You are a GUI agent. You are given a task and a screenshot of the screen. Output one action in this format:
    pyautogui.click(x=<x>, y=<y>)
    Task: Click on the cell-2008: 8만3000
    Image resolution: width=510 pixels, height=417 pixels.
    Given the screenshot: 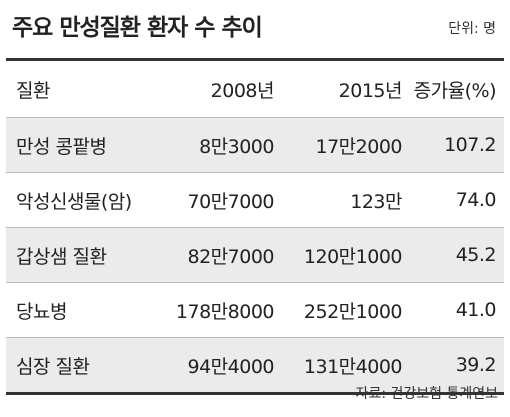 What is the action you would take?
    pyautogui.click(x=236, y=146)
    